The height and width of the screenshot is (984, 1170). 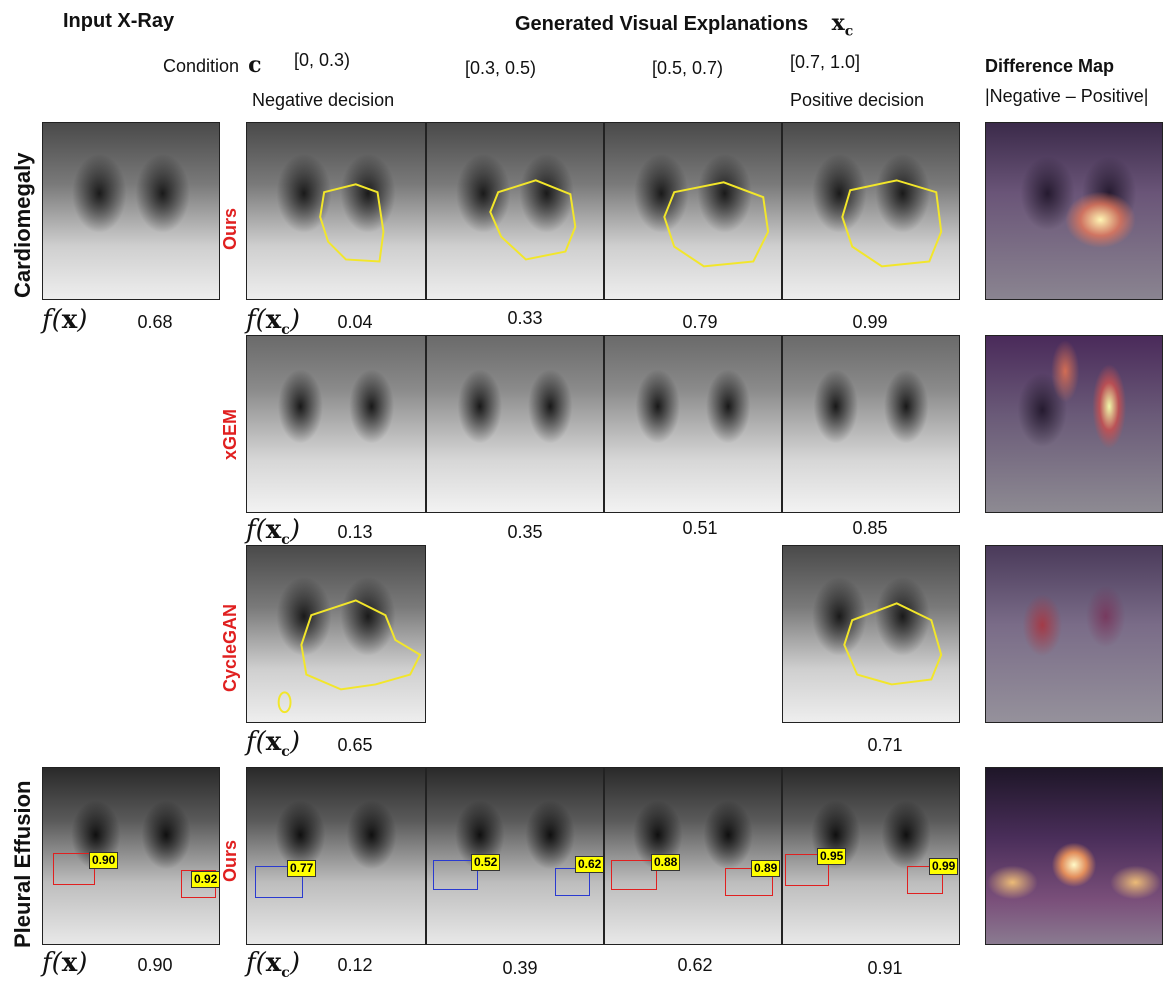 I want to click on bbox-c4-right, so click(x=925, y=880).